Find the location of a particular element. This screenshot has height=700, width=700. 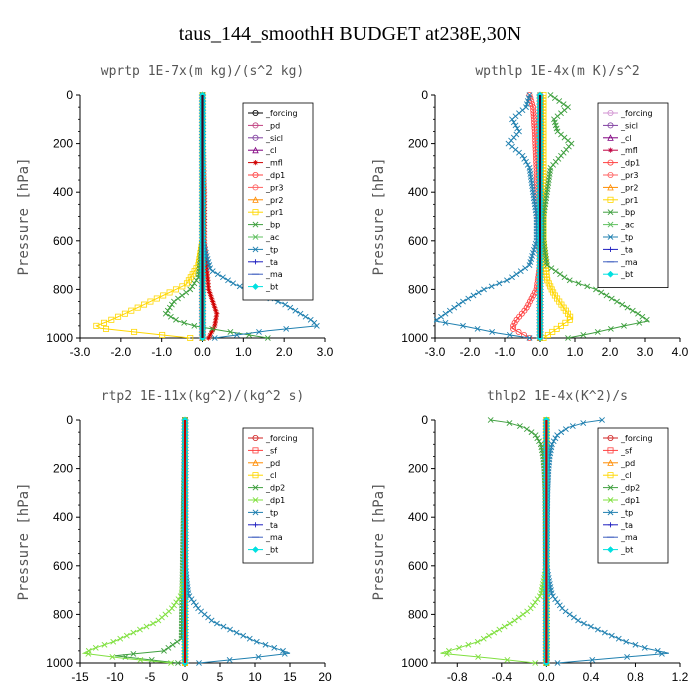

legend-label: _pd is located at coordinates (272, 463).